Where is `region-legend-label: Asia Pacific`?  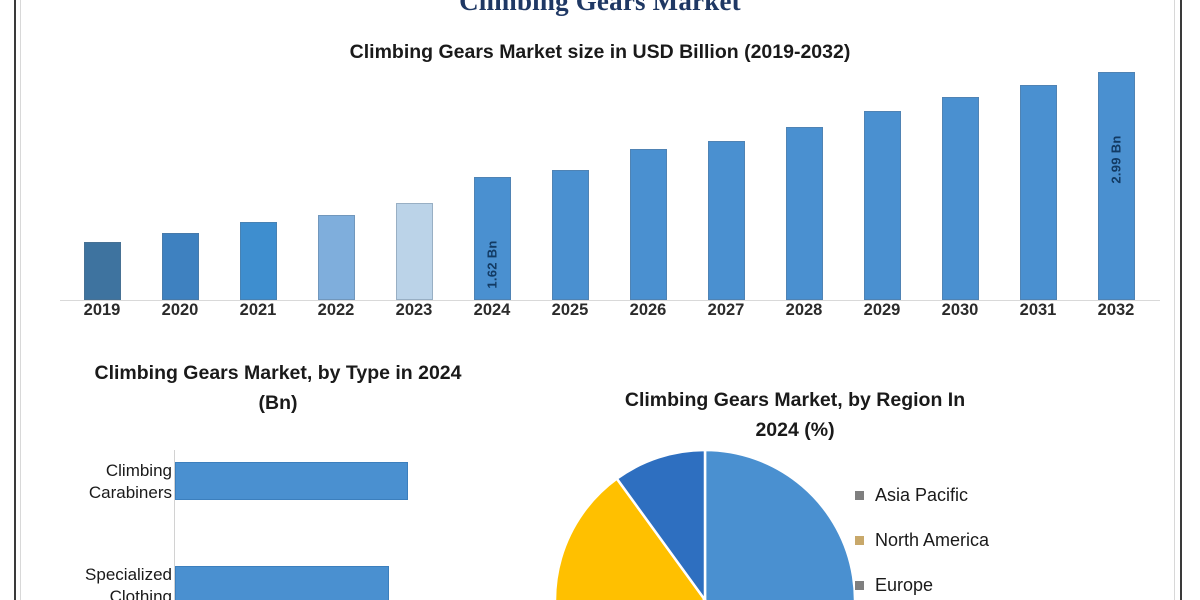
region-legend-label: Asia Pacific is located at coordinates (922, 495).